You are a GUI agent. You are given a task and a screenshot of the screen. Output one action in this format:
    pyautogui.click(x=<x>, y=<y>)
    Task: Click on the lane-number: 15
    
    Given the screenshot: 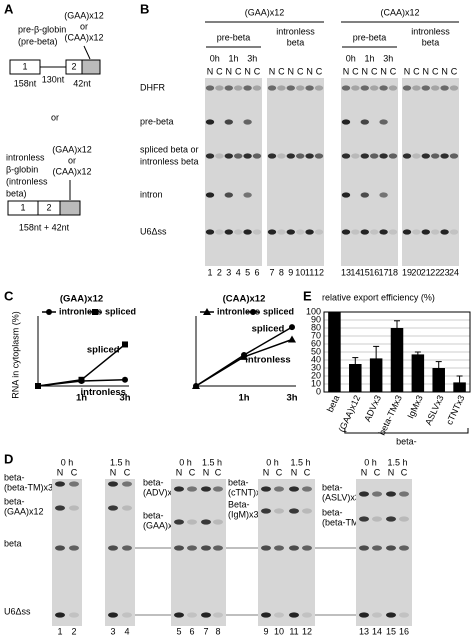 What is the action you would take?
    pyautogui.click(x=365, y=272)
    